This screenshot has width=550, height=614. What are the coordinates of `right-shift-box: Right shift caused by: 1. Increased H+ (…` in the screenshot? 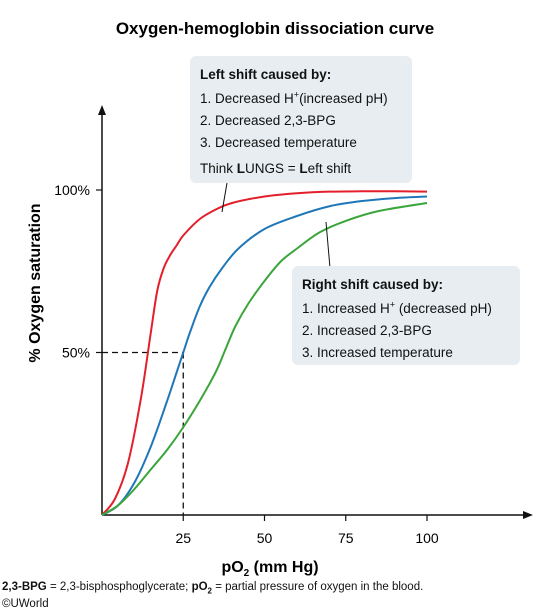 It's located at (406, 315).